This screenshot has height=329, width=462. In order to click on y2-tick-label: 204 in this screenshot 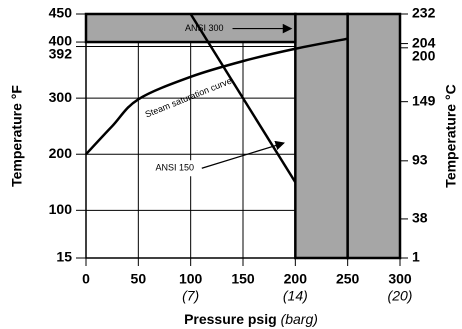, I will do `click(424, 42)`.